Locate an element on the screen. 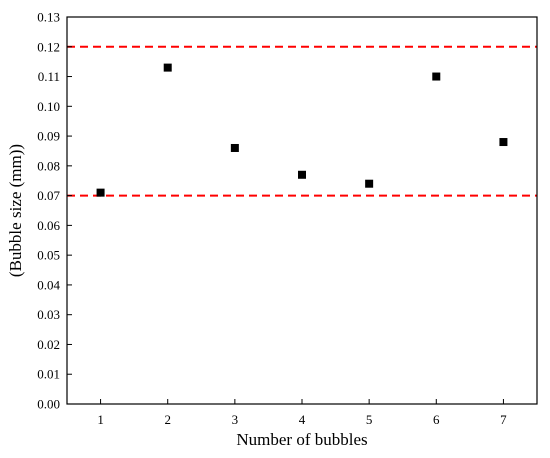  y-tick-label: 0.10 is located at coordinates (48, 106).